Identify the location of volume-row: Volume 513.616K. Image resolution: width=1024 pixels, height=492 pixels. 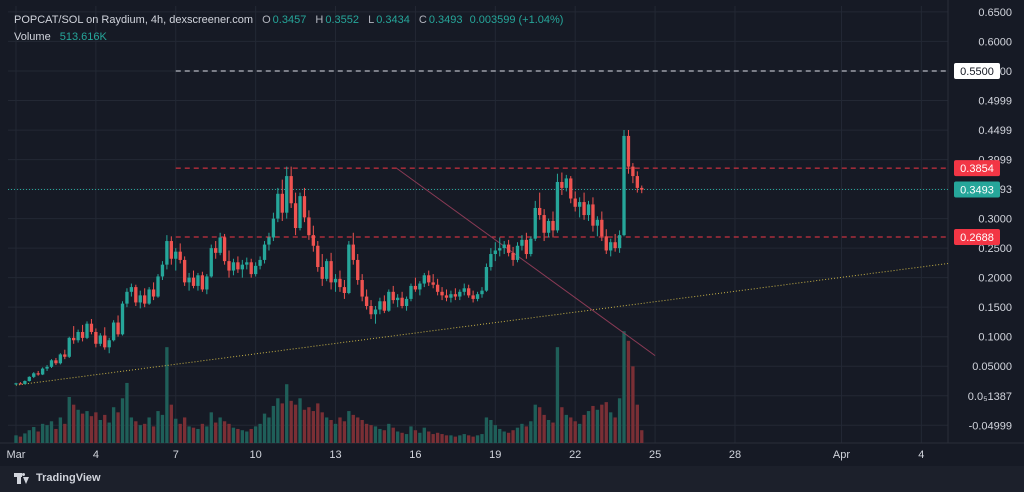
(288, 37).